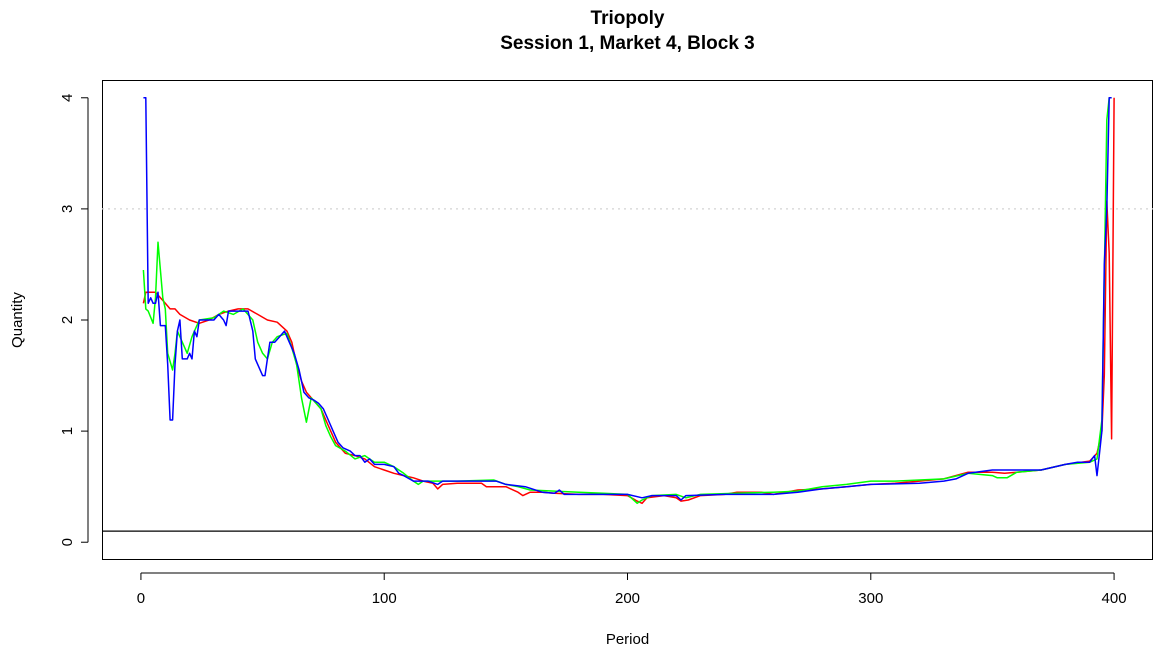  Describe the element at coordinates (627, 598) in the screenshot. I see `x-tick-label: 200` at that location.